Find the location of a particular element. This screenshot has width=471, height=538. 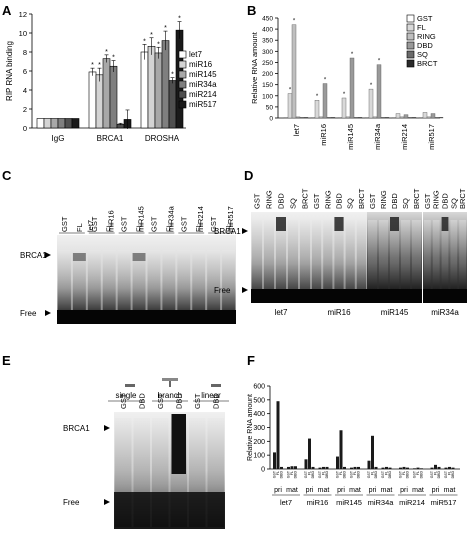

category-label: miR214 is located at coordinates (404, 137).